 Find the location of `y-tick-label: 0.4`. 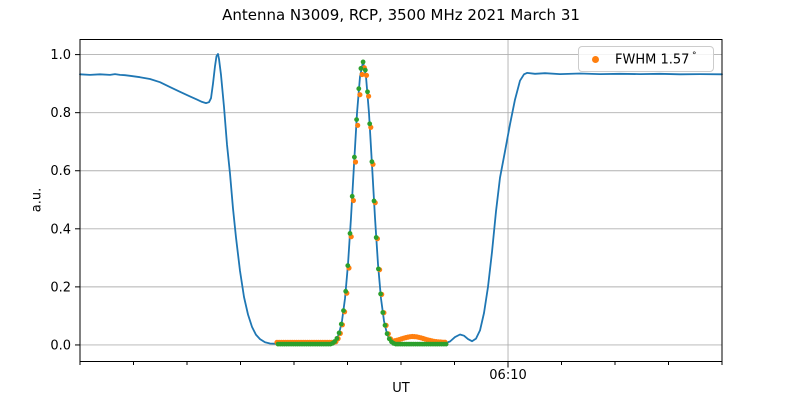

y-tick-label: 0.4 is located at coordinates (60, 229).